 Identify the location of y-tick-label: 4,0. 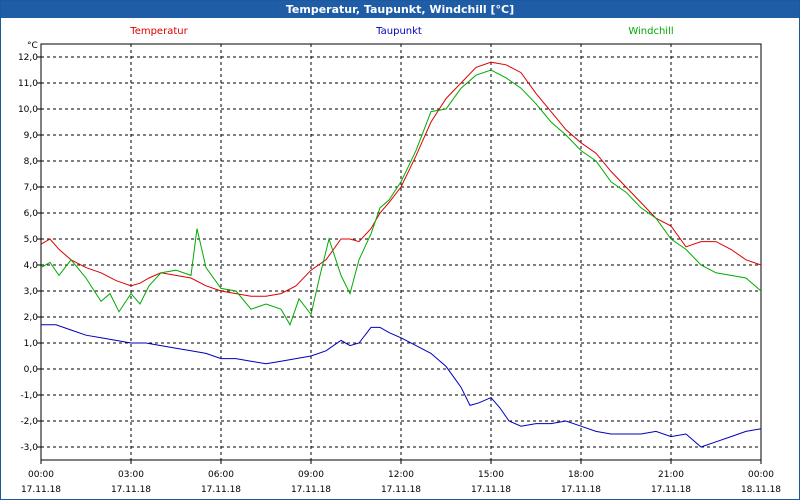
(31, 266).